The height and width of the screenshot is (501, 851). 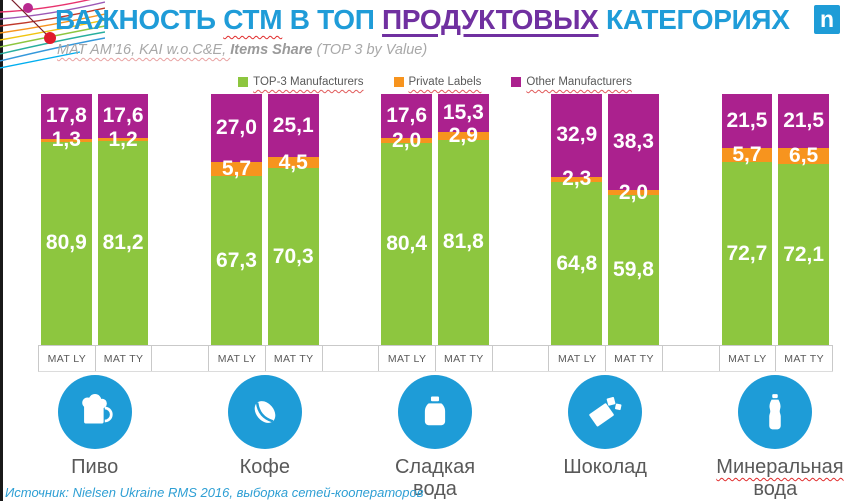 I want to click on legend-label: Other Manufacturers, so click(x=579, y=82).